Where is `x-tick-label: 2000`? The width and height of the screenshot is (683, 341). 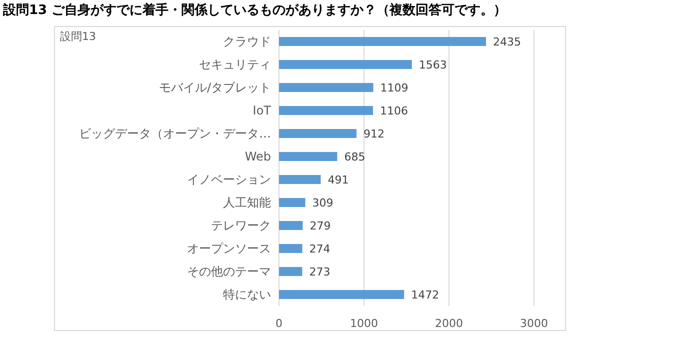 x-tick-label: 2000 is located at coordinates (449, 323).